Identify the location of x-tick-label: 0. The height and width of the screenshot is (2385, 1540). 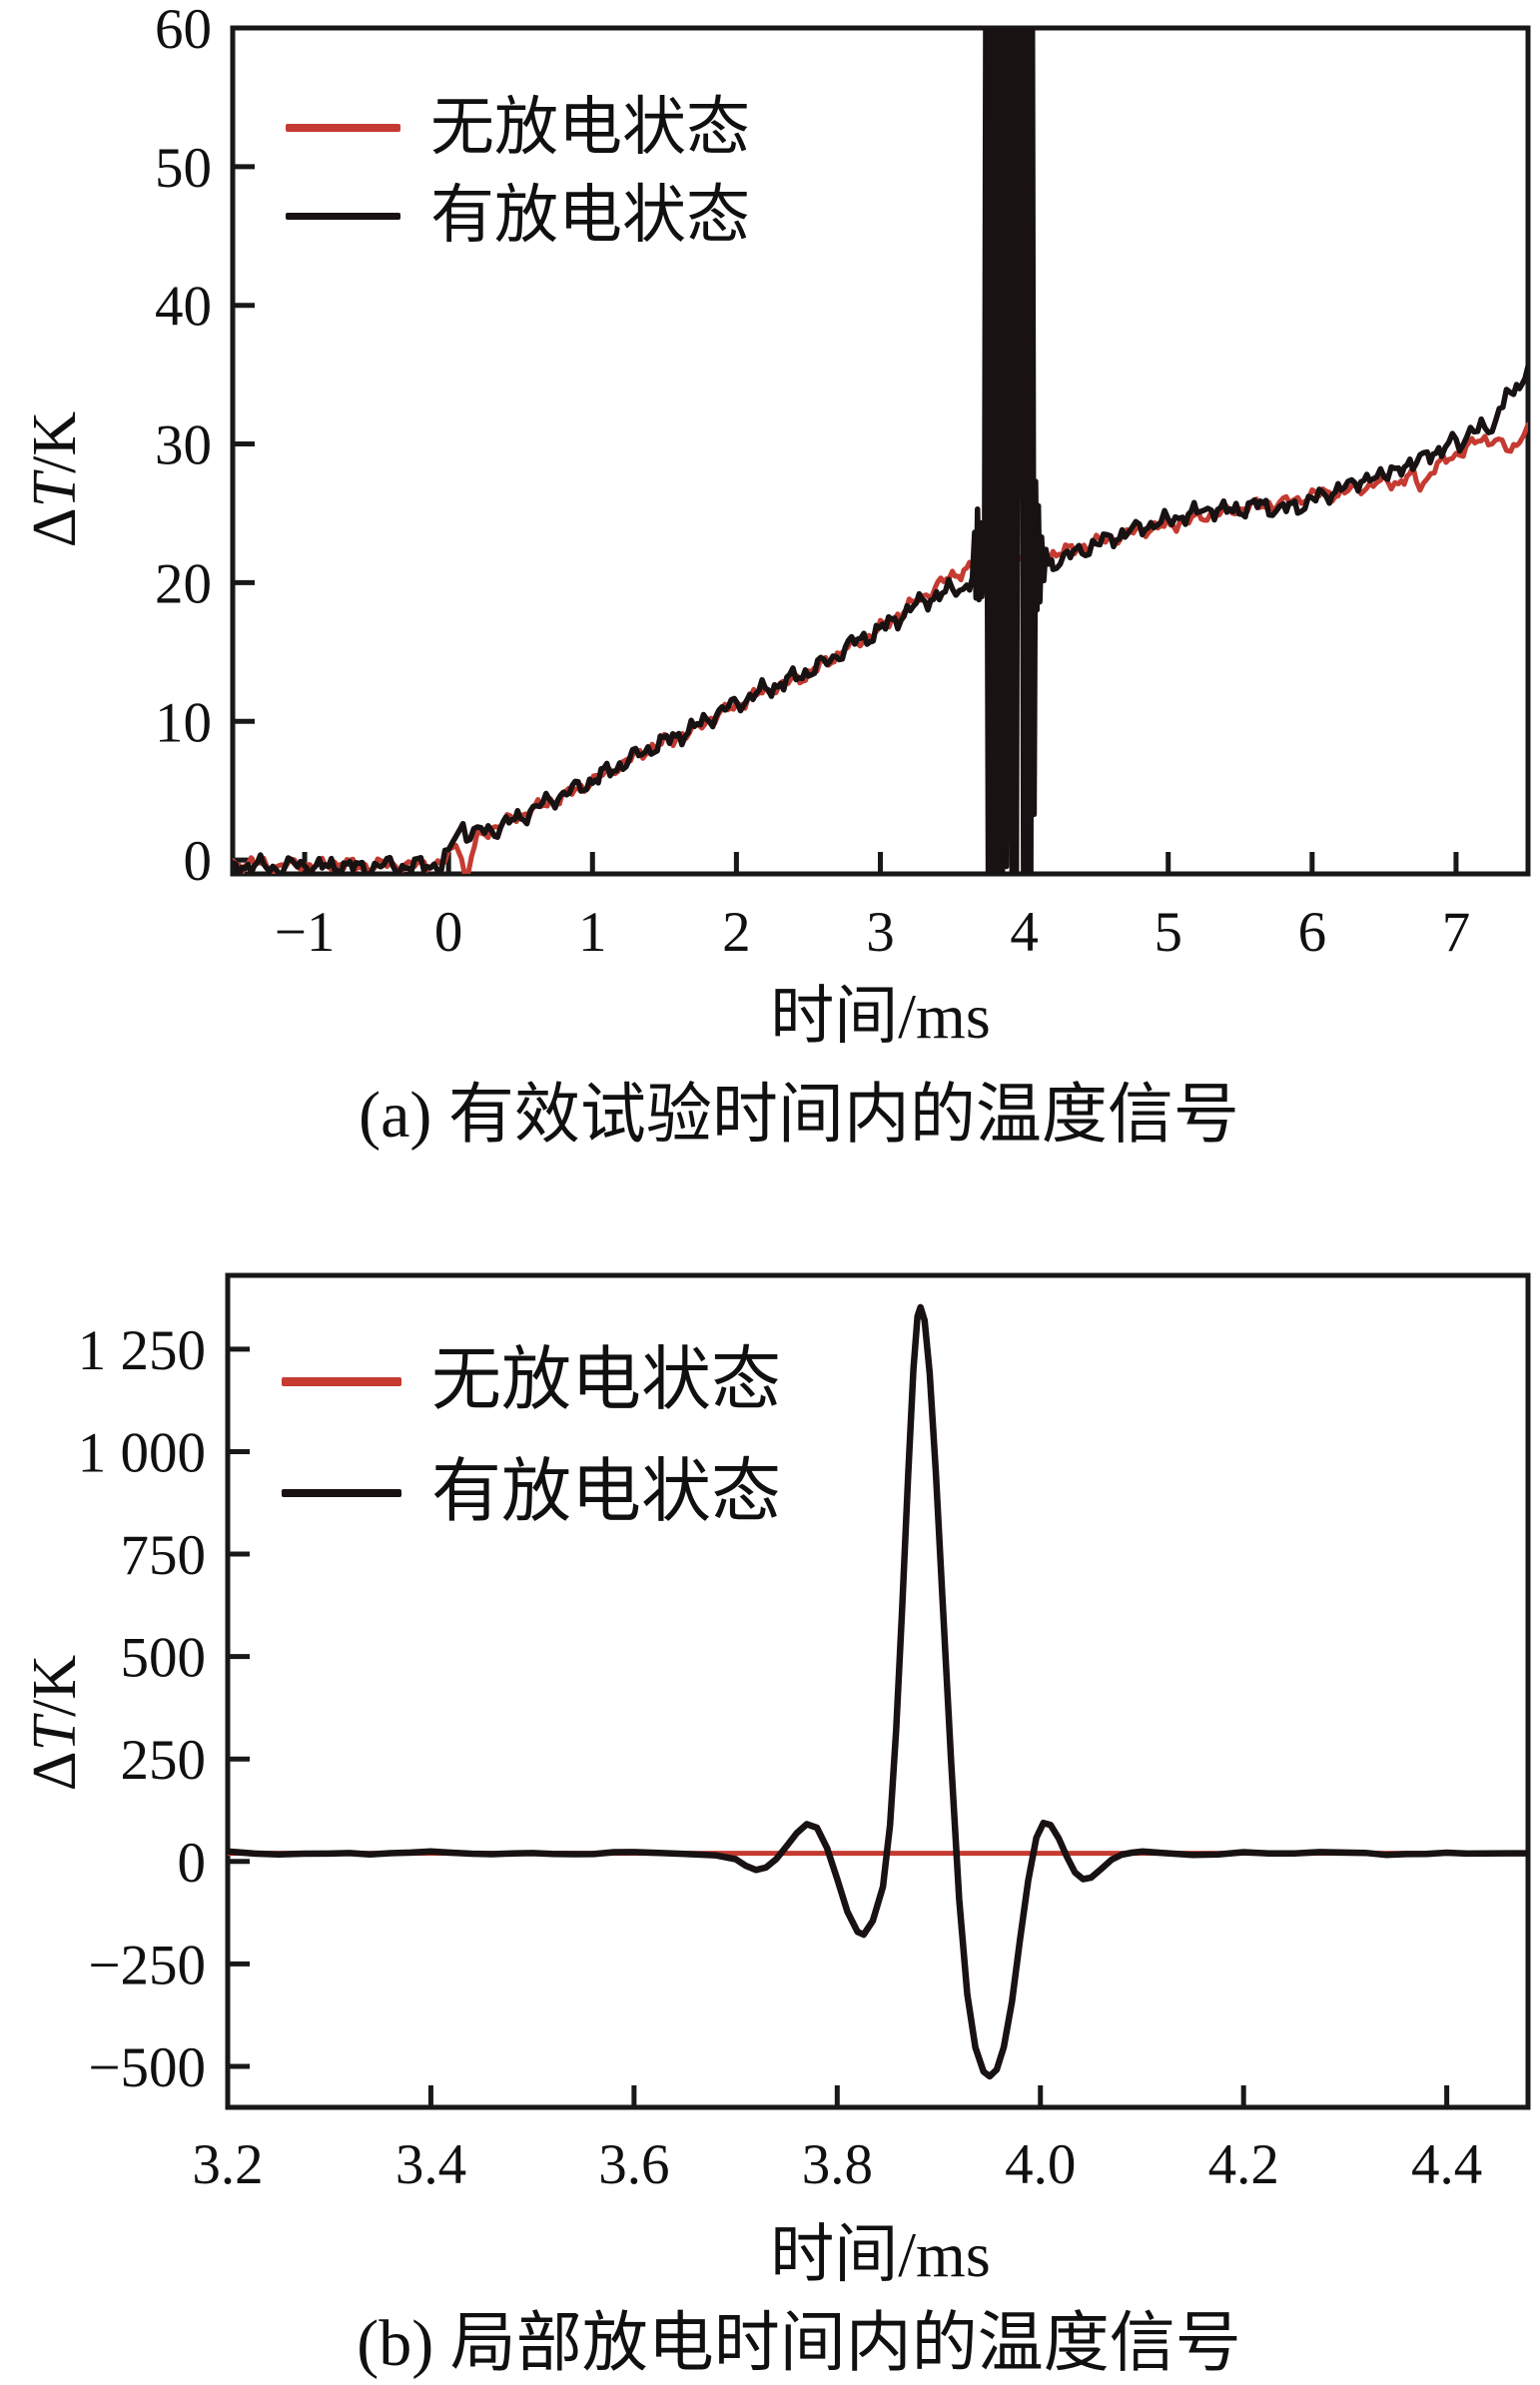
(448, 933).